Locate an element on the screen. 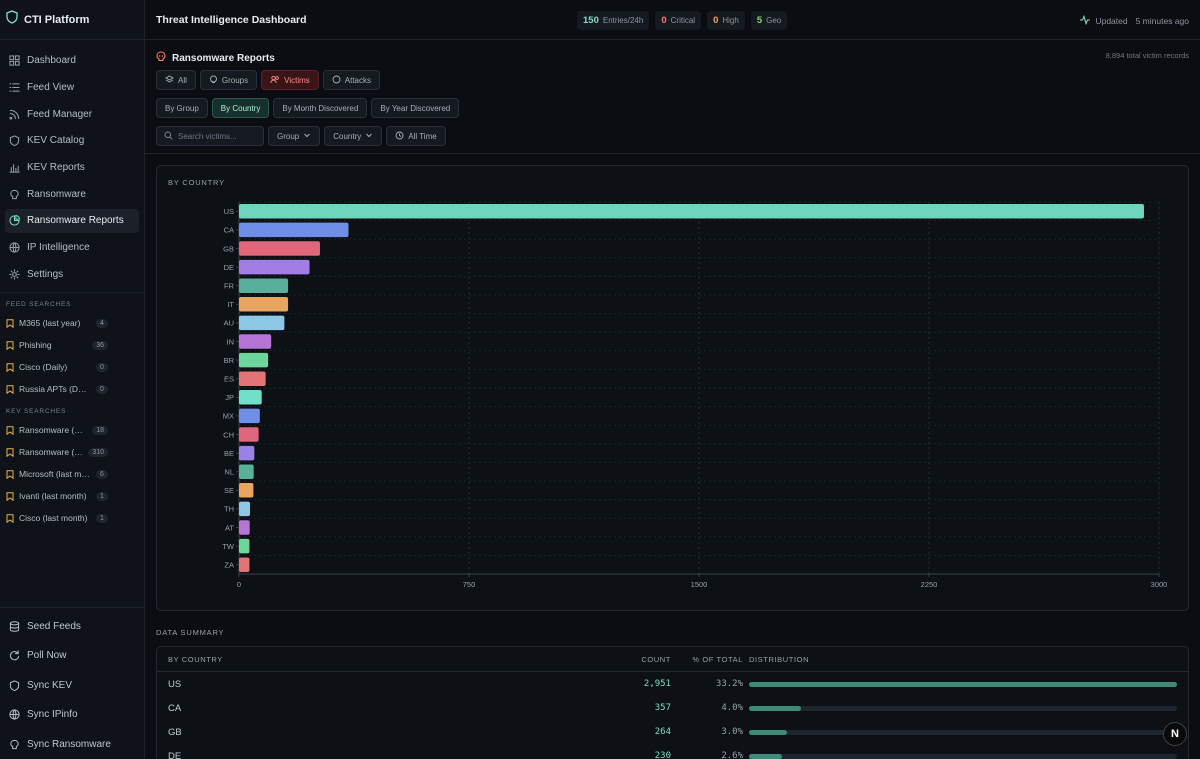  col-name-header: BY COUNTRY is located at coordinates (195, 659).